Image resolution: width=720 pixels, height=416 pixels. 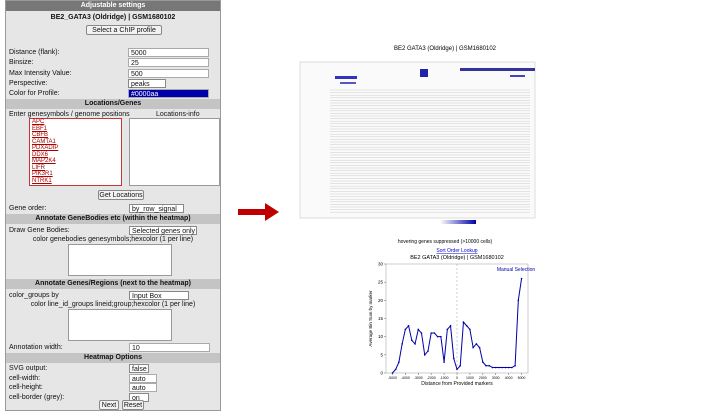 I want to click on dropdown: false, so click(x=139, y=368).